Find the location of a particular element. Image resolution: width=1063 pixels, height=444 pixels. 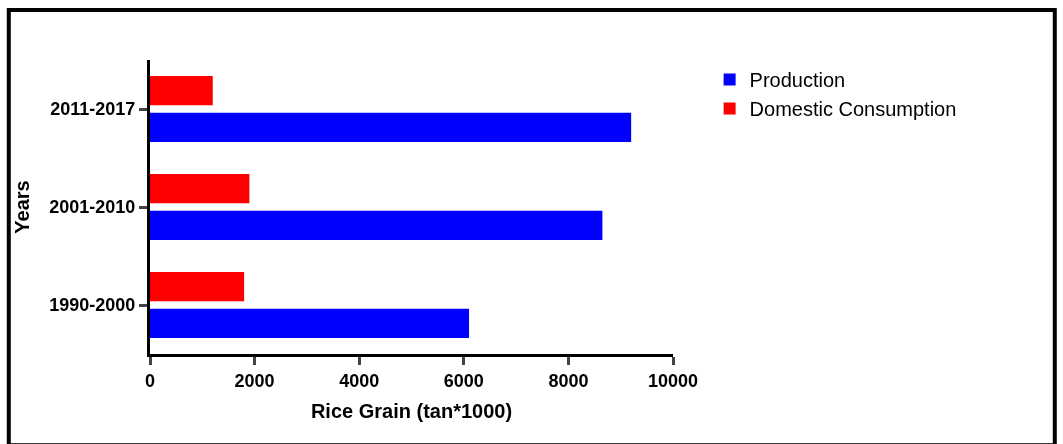

x-axis-title: Rice Grain (tan*1000) is located at coordinates (411, 411).